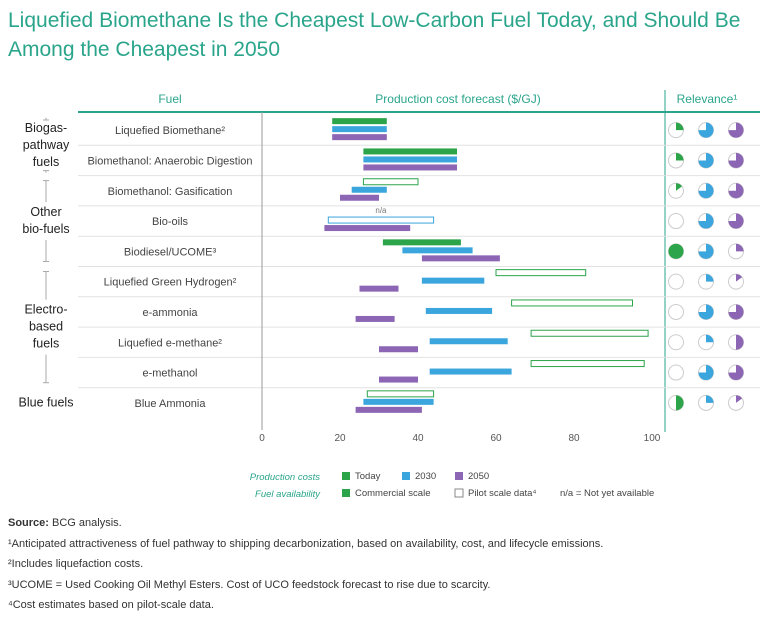  Describe the element at coordinates (46, 162) in the screenshot. I see `group-label-0: fuels` at that location.